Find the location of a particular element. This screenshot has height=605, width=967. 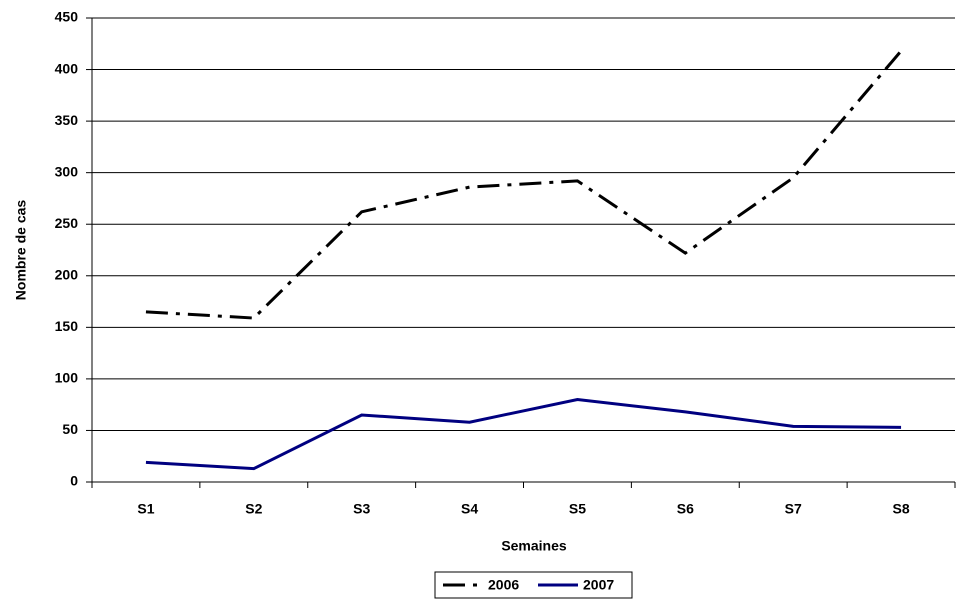

x-tick-label: S7 is located at coordinates (793, 509).